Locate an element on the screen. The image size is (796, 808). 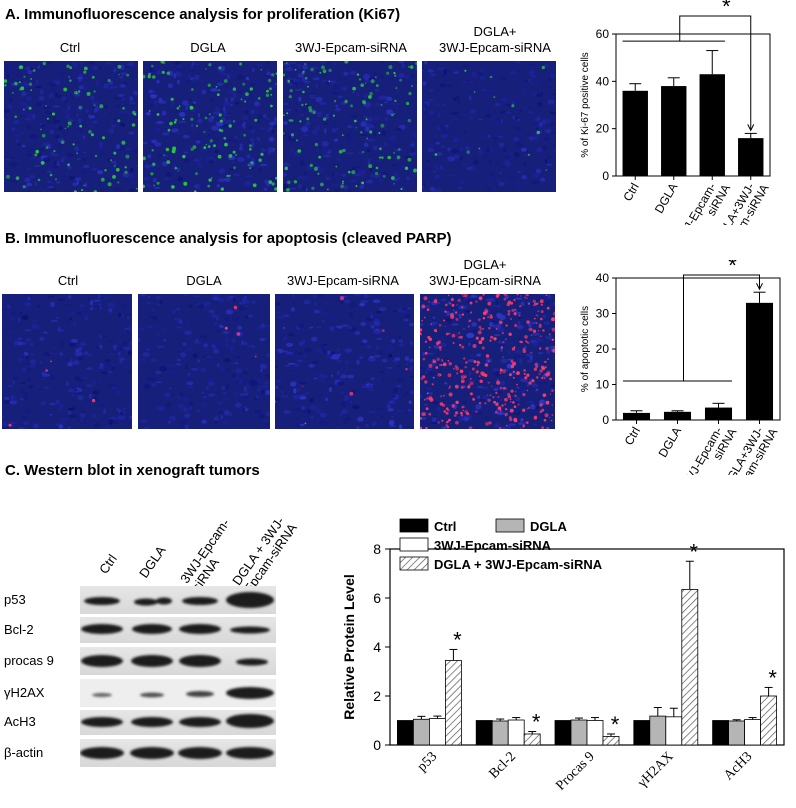
legend-label: Ctrl is located at coordinates (445, 526).